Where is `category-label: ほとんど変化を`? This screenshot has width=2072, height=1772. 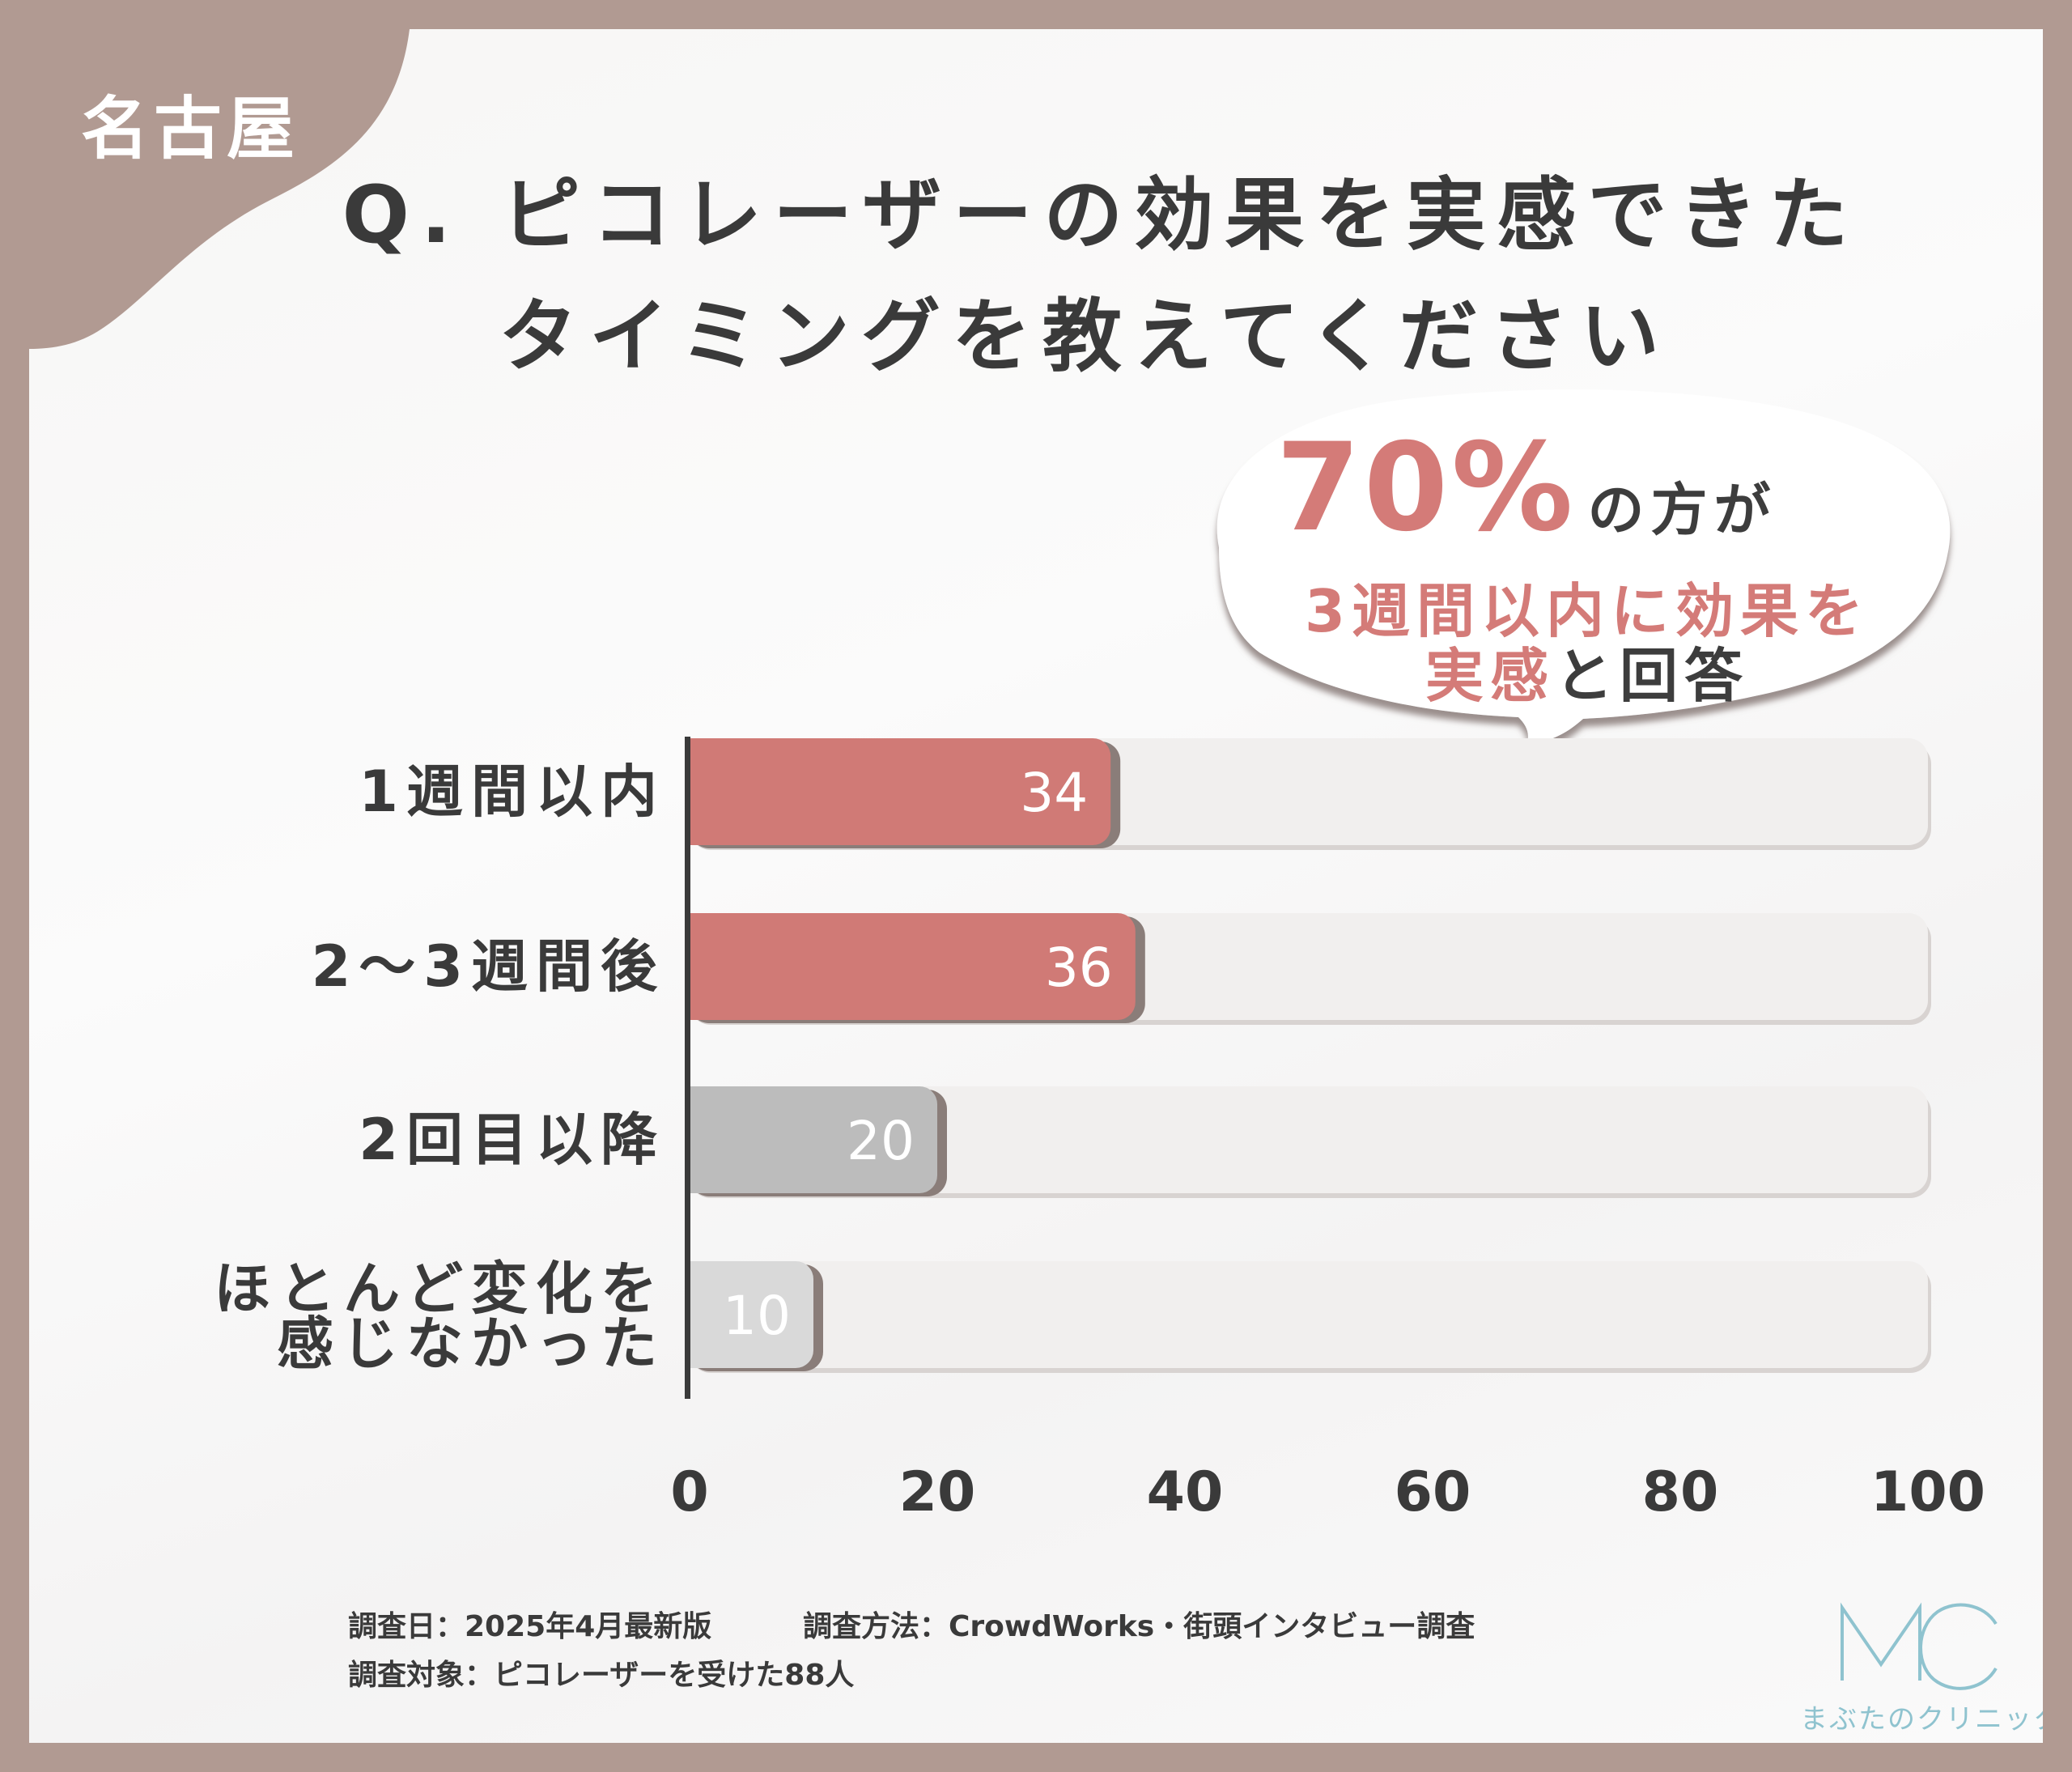
category-label: ほとんど変化を is located at coordinates (439, 1289).